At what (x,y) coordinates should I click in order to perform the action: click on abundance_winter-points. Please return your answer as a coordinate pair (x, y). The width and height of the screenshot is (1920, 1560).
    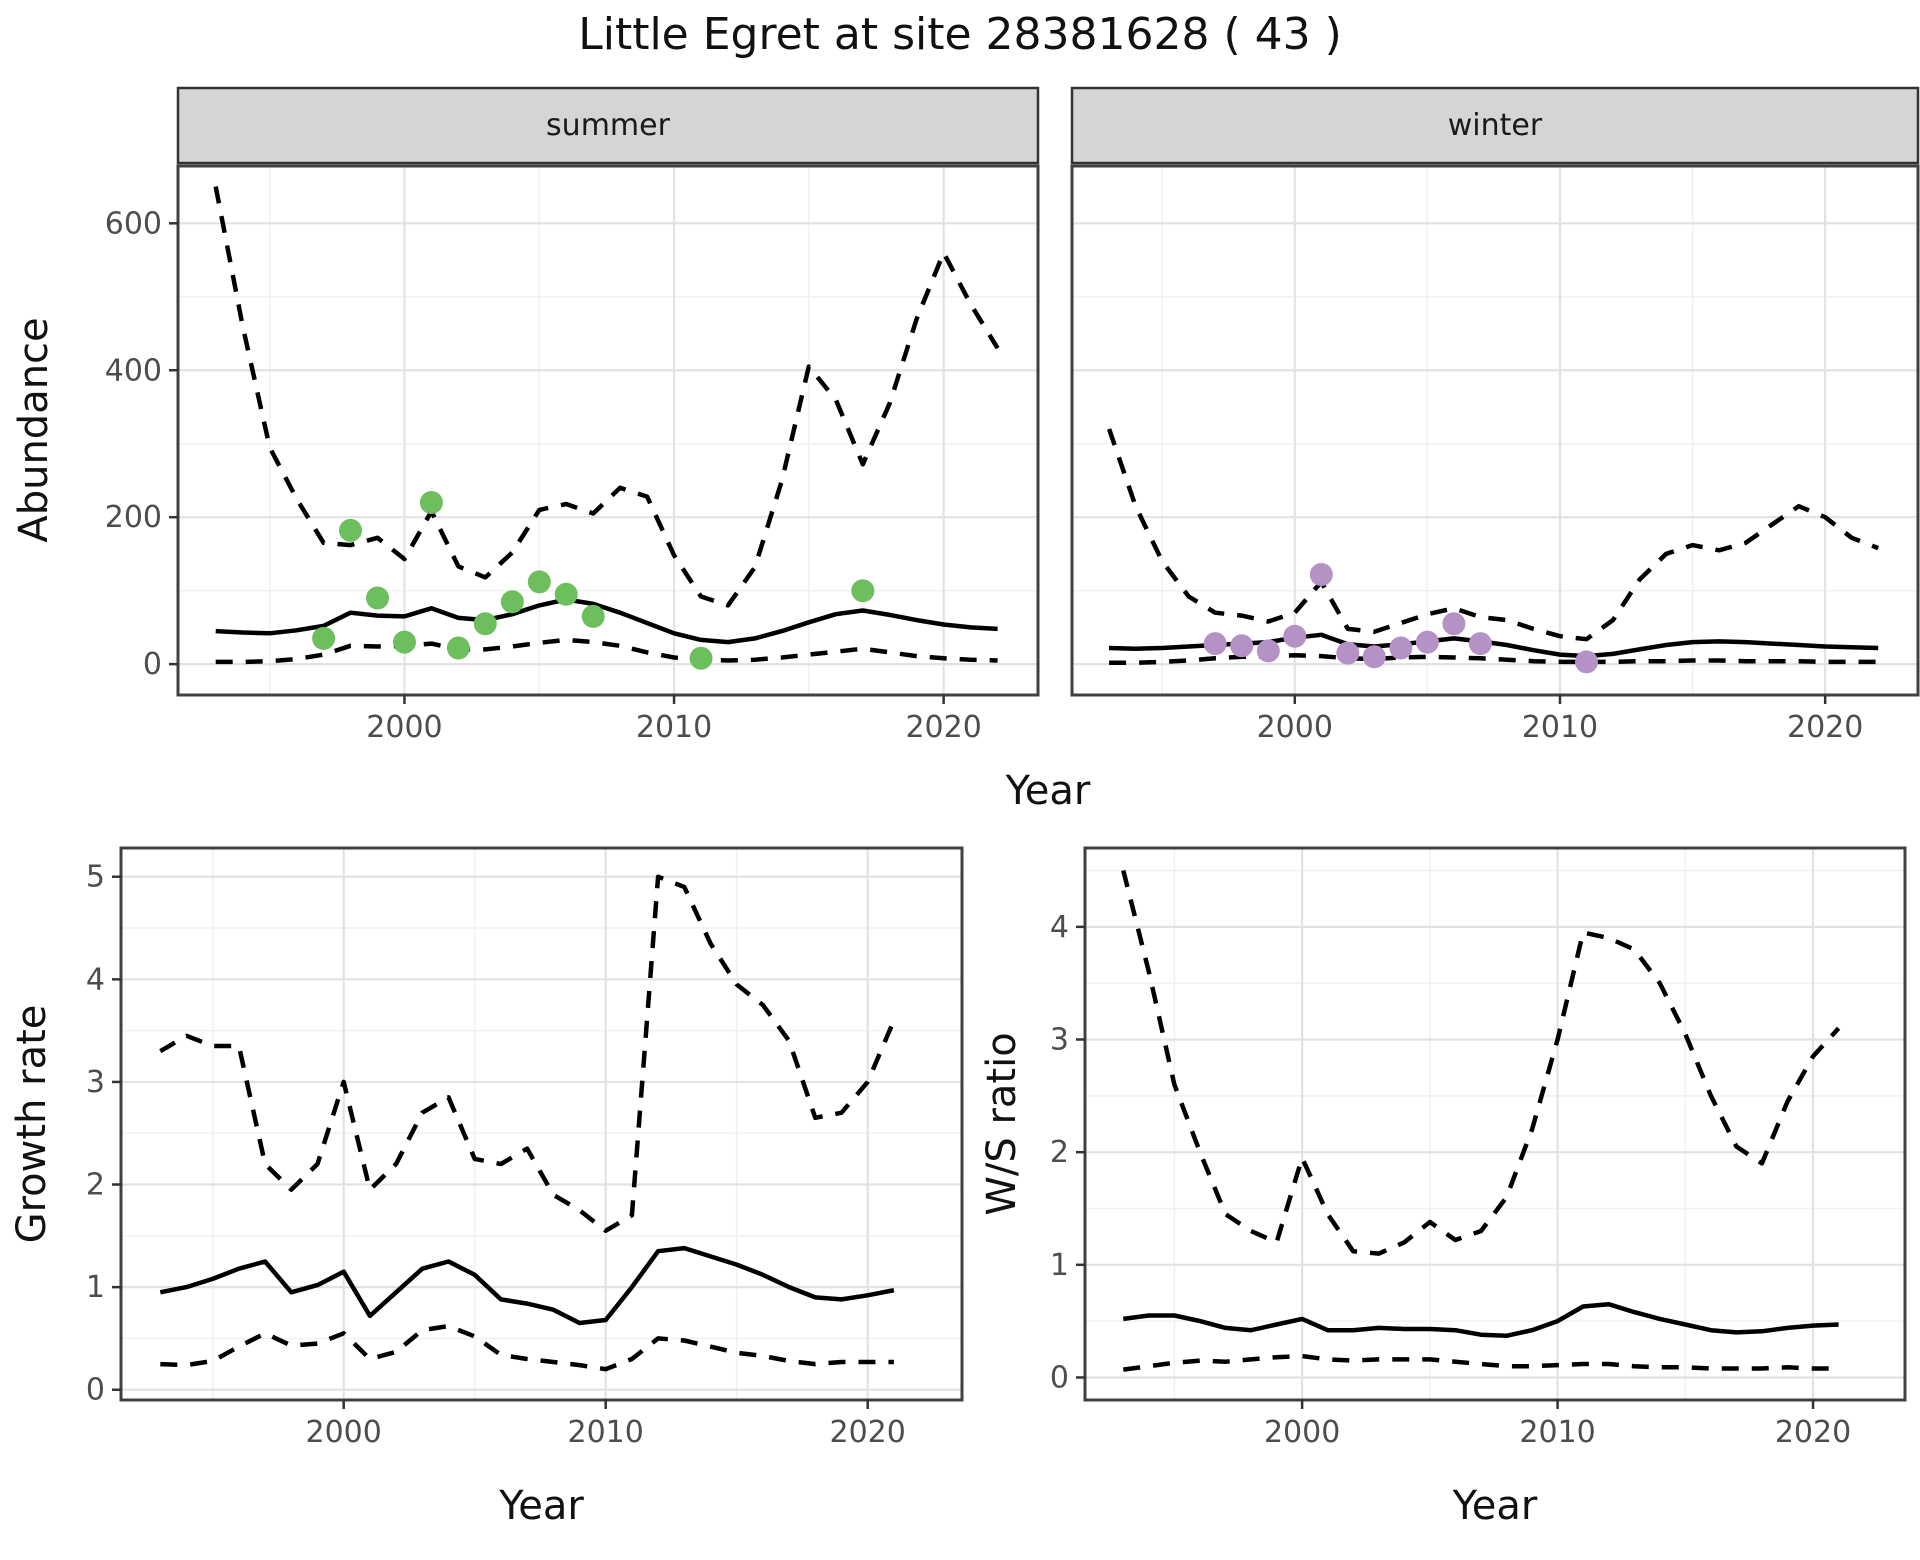
    Looking at the image, I should click on (1400, 618).